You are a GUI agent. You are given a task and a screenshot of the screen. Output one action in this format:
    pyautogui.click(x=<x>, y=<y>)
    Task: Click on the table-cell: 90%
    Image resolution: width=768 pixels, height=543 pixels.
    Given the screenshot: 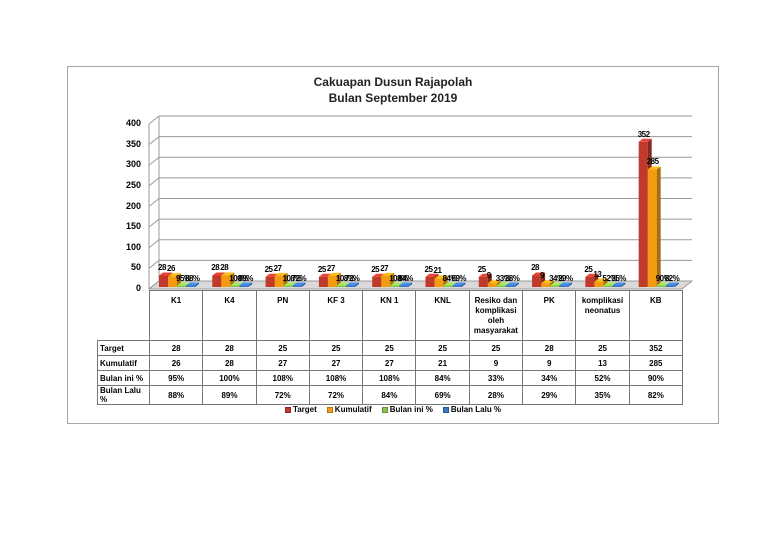 What is the action you would take?
    pyautogui.click(x=655, y=378)
    